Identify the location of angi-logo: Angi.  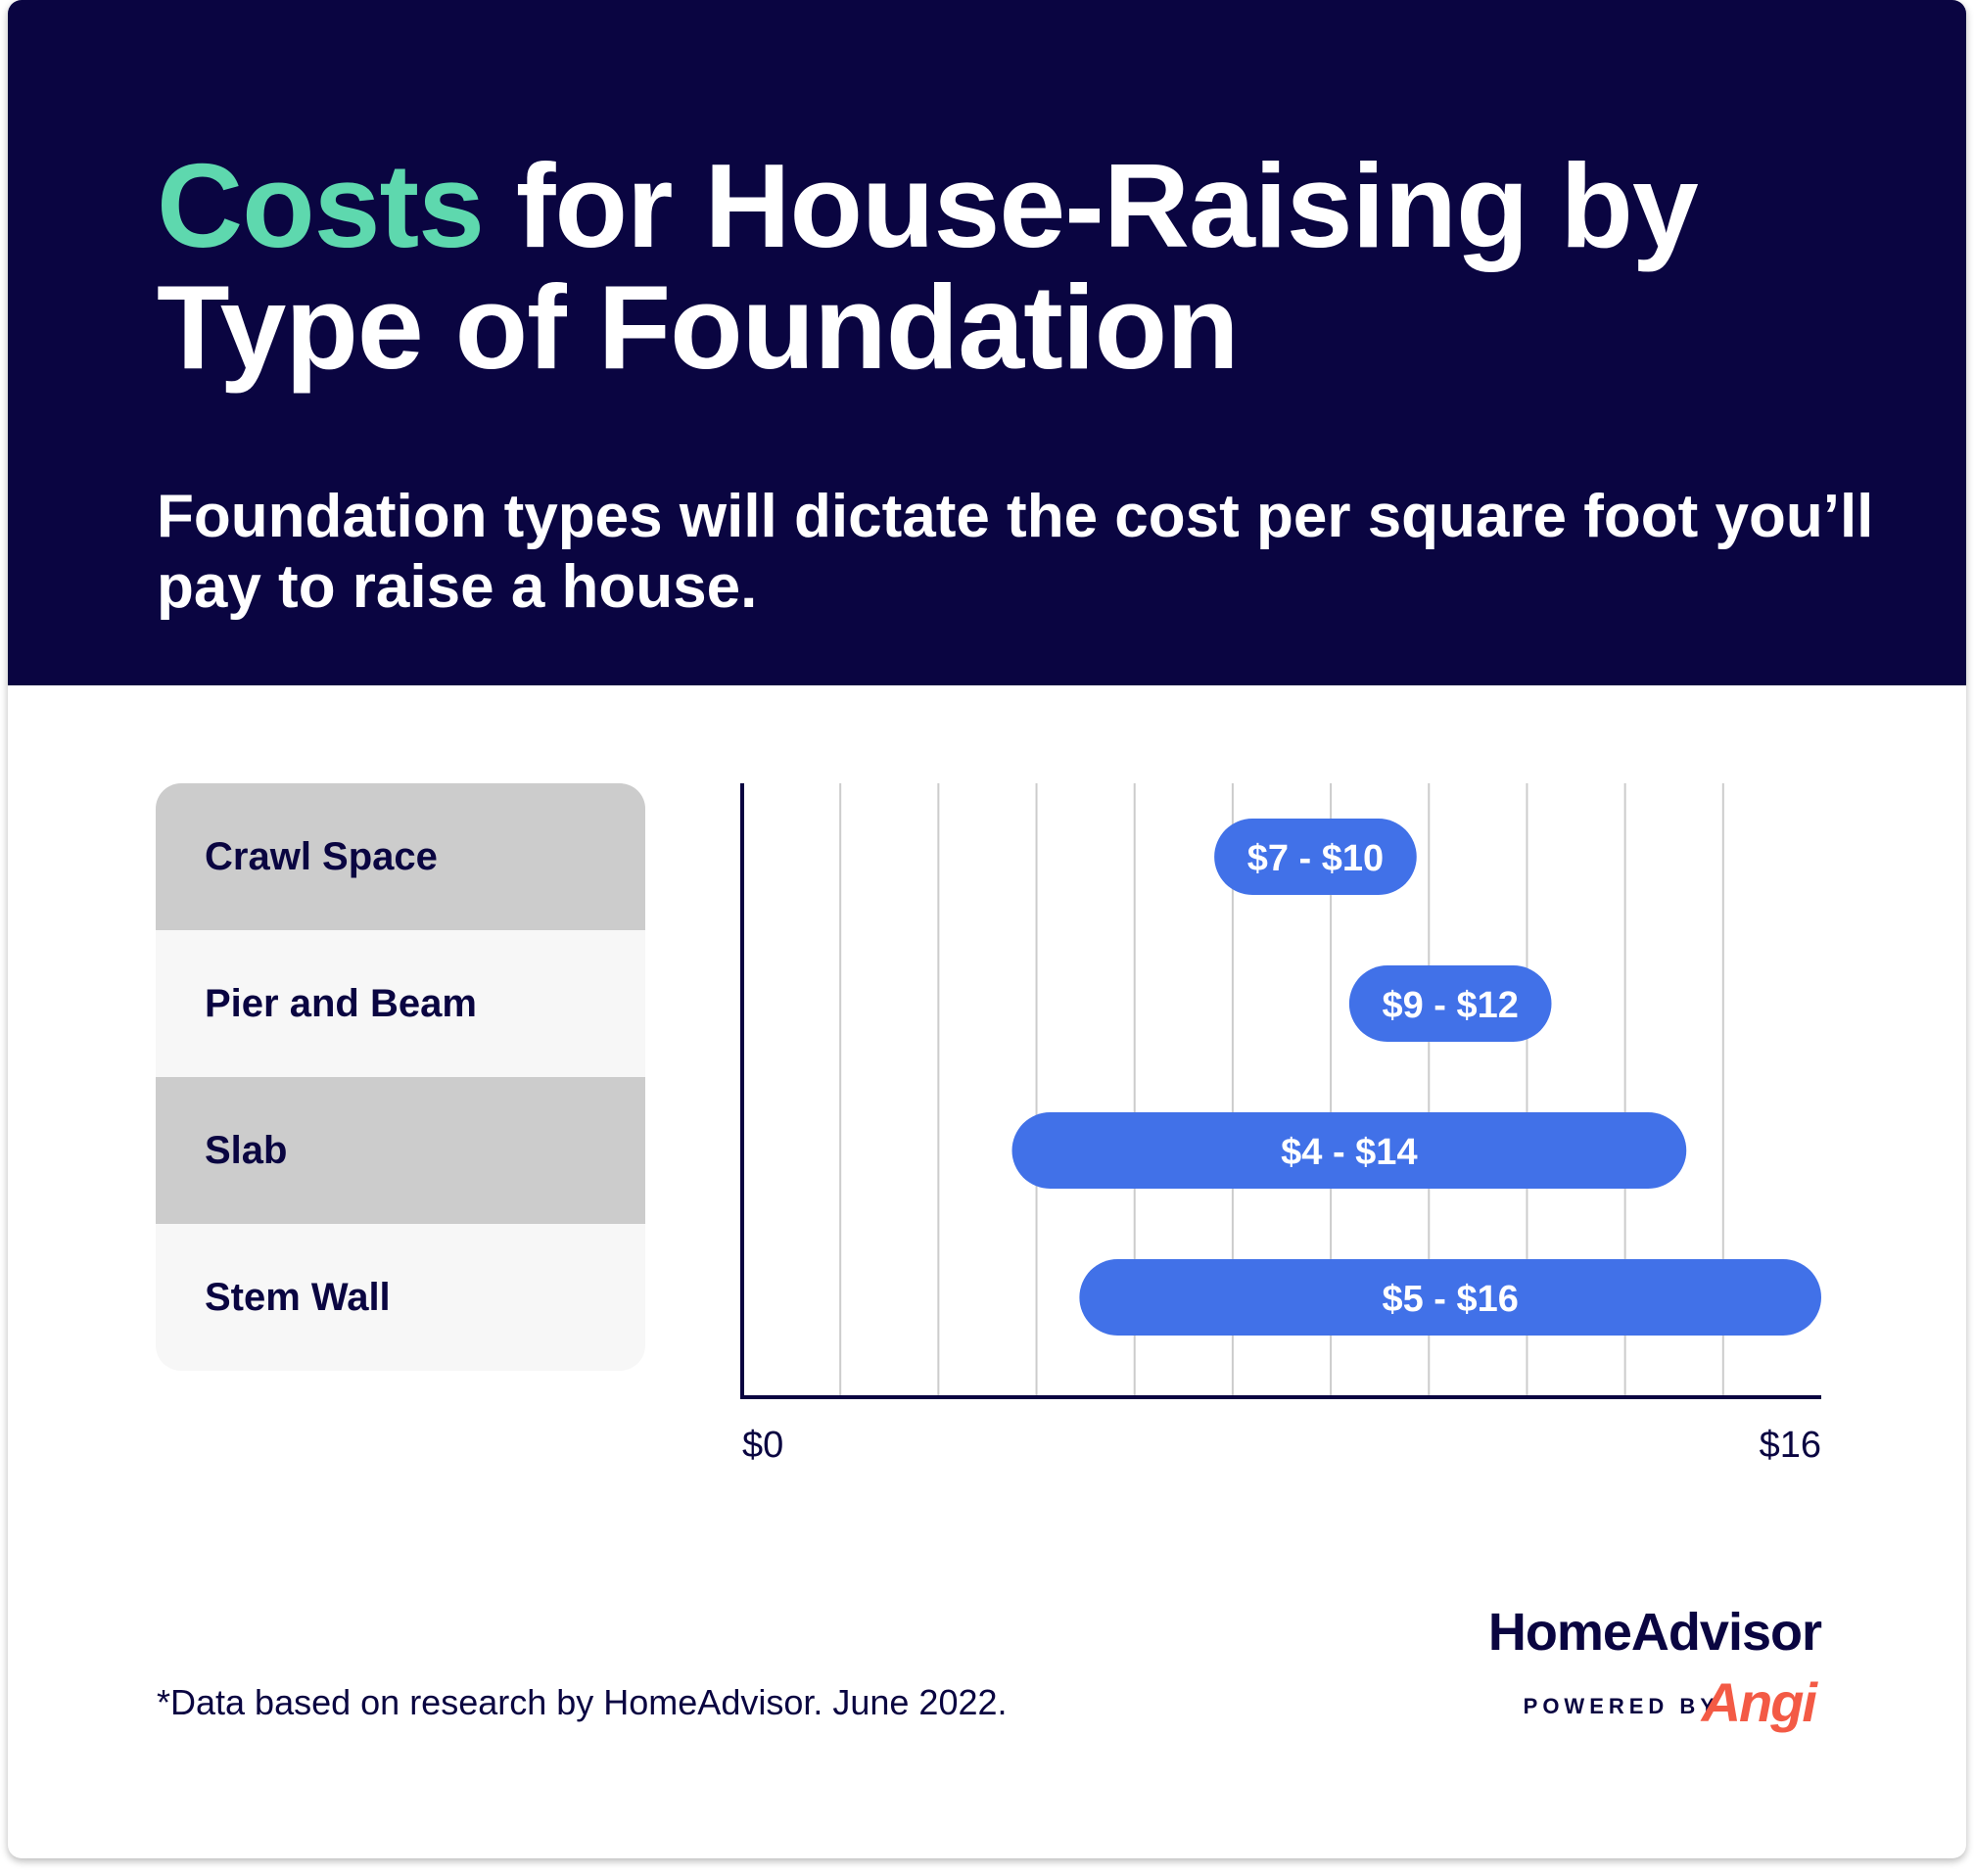
(1759, 1702).